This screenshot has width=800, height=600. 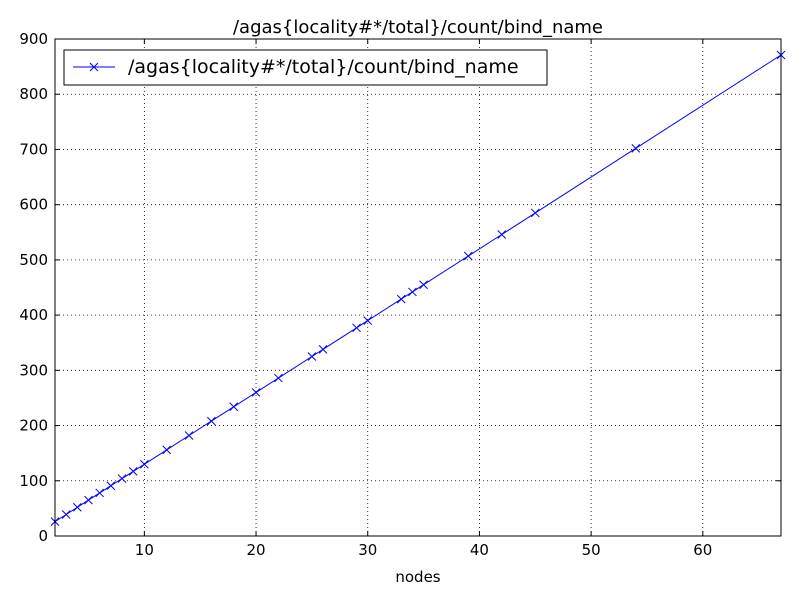 I want to click on y-tick-label: 500, so click(x=33, y=260).